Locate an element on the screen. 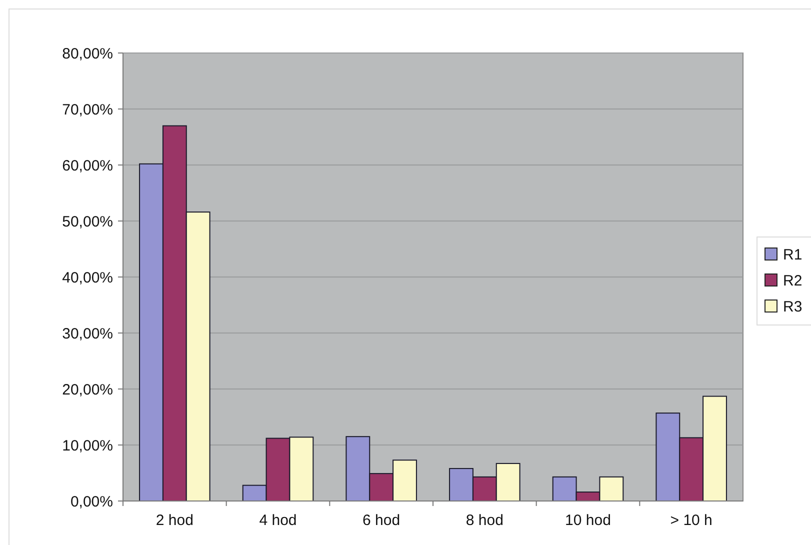  y-tick-label: 50,00% is located at coordinates (87, 221).